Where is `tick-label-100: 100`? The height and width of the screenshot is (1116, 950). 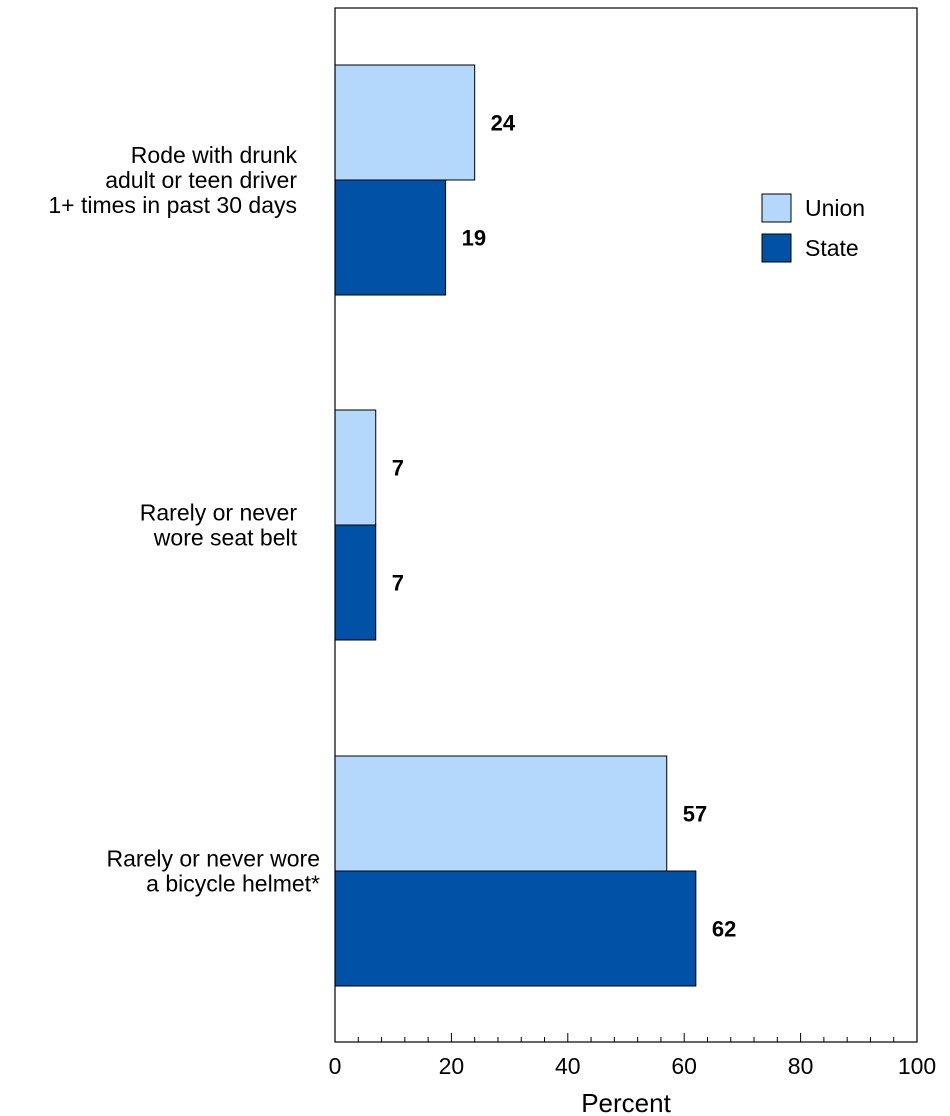 tick-label-100: 100 is located at coordinates (917, 1066).